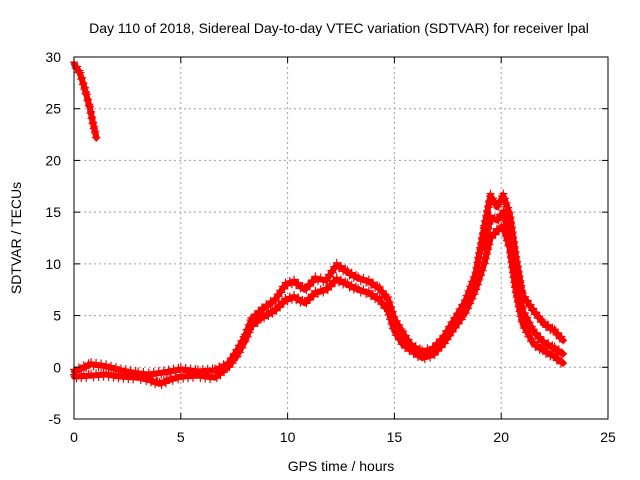  Describe the element at coordinates (53, 264) in the screenshot. I see `y-tick-label: 10` at that location.